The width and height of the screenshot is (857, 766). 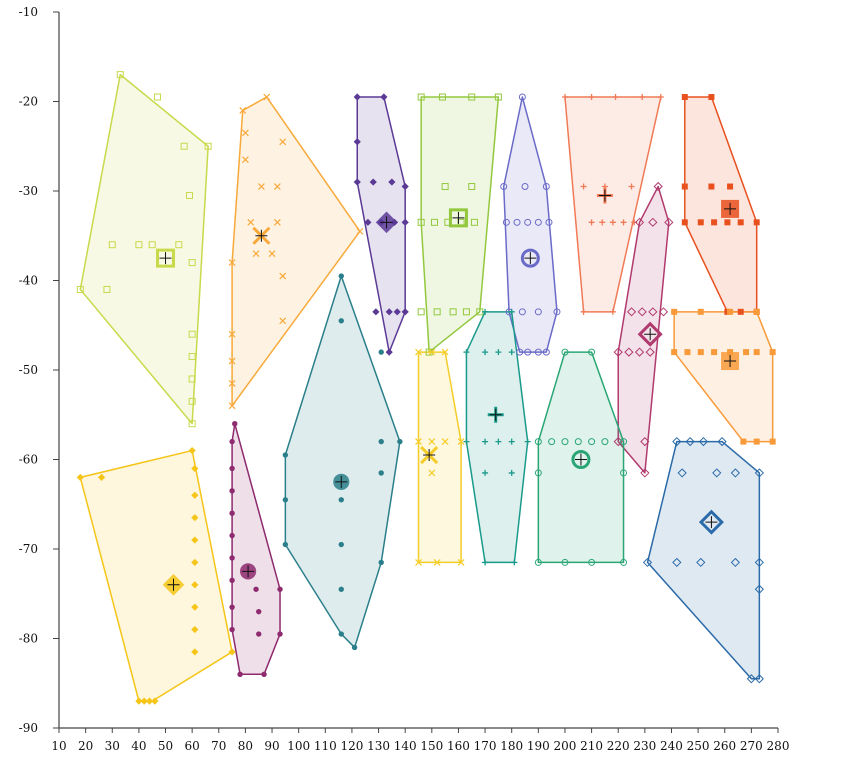 What do you see at coordinates (28, 460) in the screenshot?
I see `y-tick-label: -60` at bounding box center [28, 460].